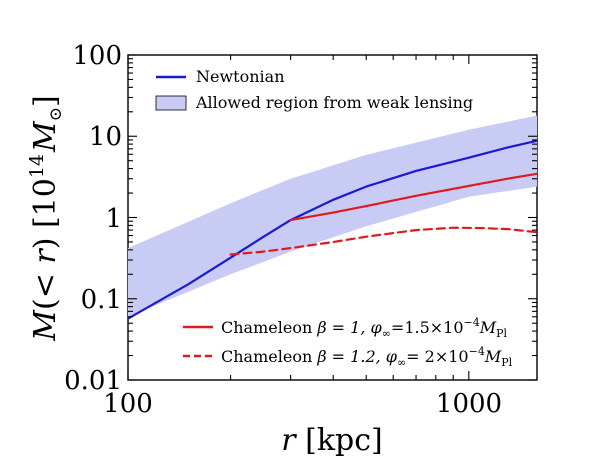 The width and height of the screenshot is (600, 475). I want to click on cham2-m-sub: Pl, so click(506, 362).